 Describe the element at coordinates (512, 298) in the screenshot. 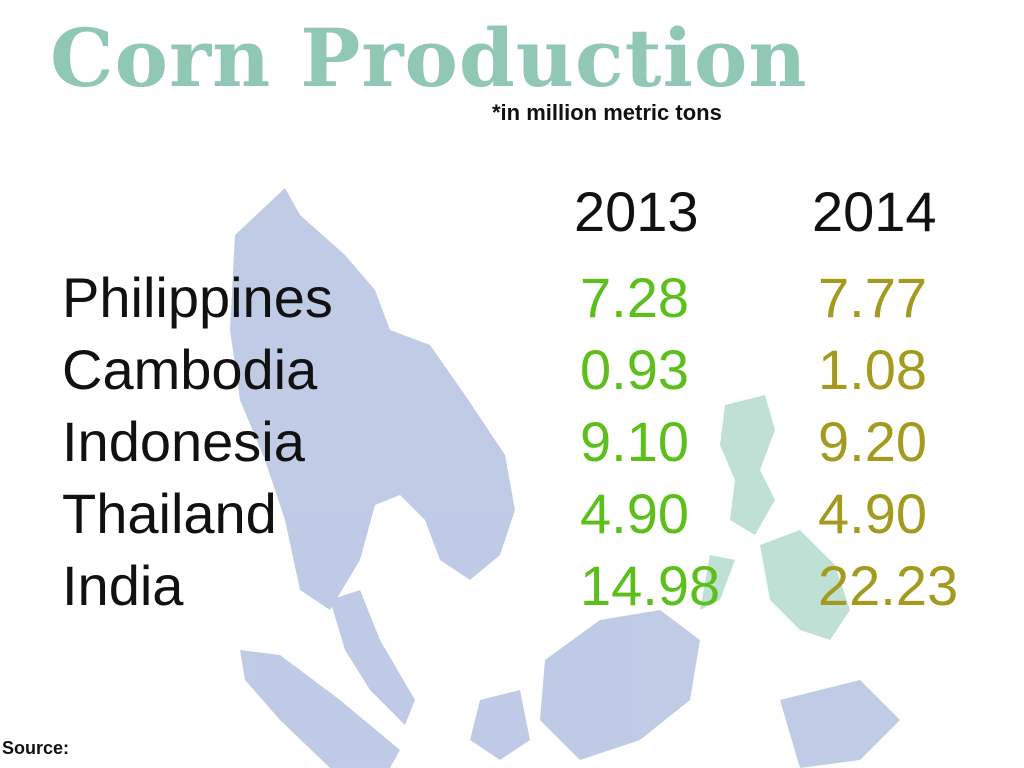

I see `table-row: Philippines 7.28 7.77` at that location.